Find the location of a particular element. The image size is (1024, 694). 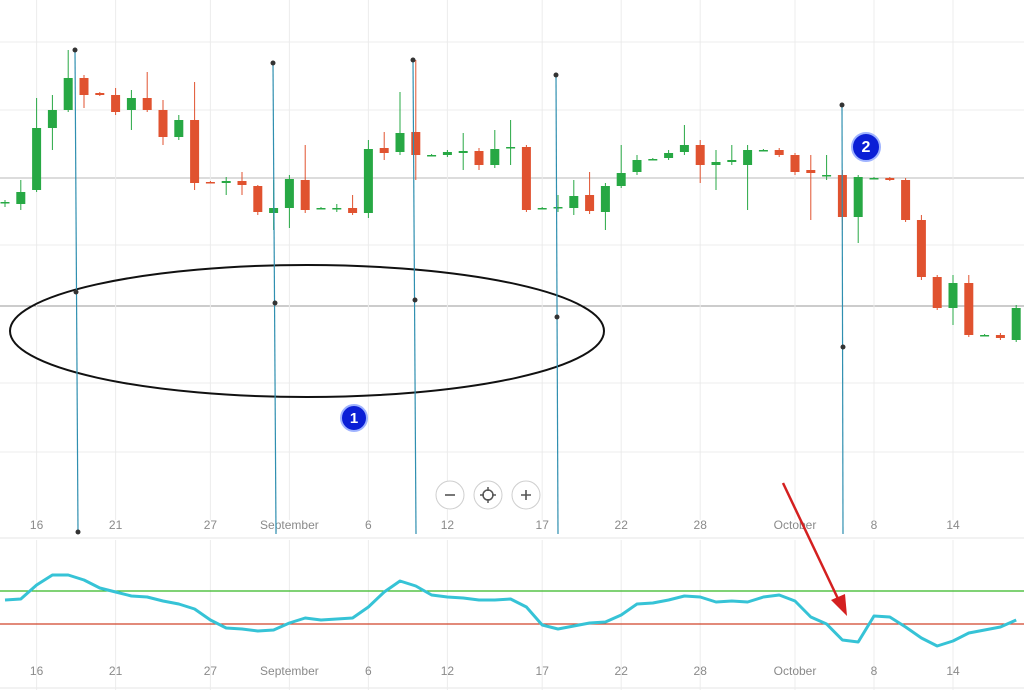

zoom-in-button is located at coordinates (526, 495).